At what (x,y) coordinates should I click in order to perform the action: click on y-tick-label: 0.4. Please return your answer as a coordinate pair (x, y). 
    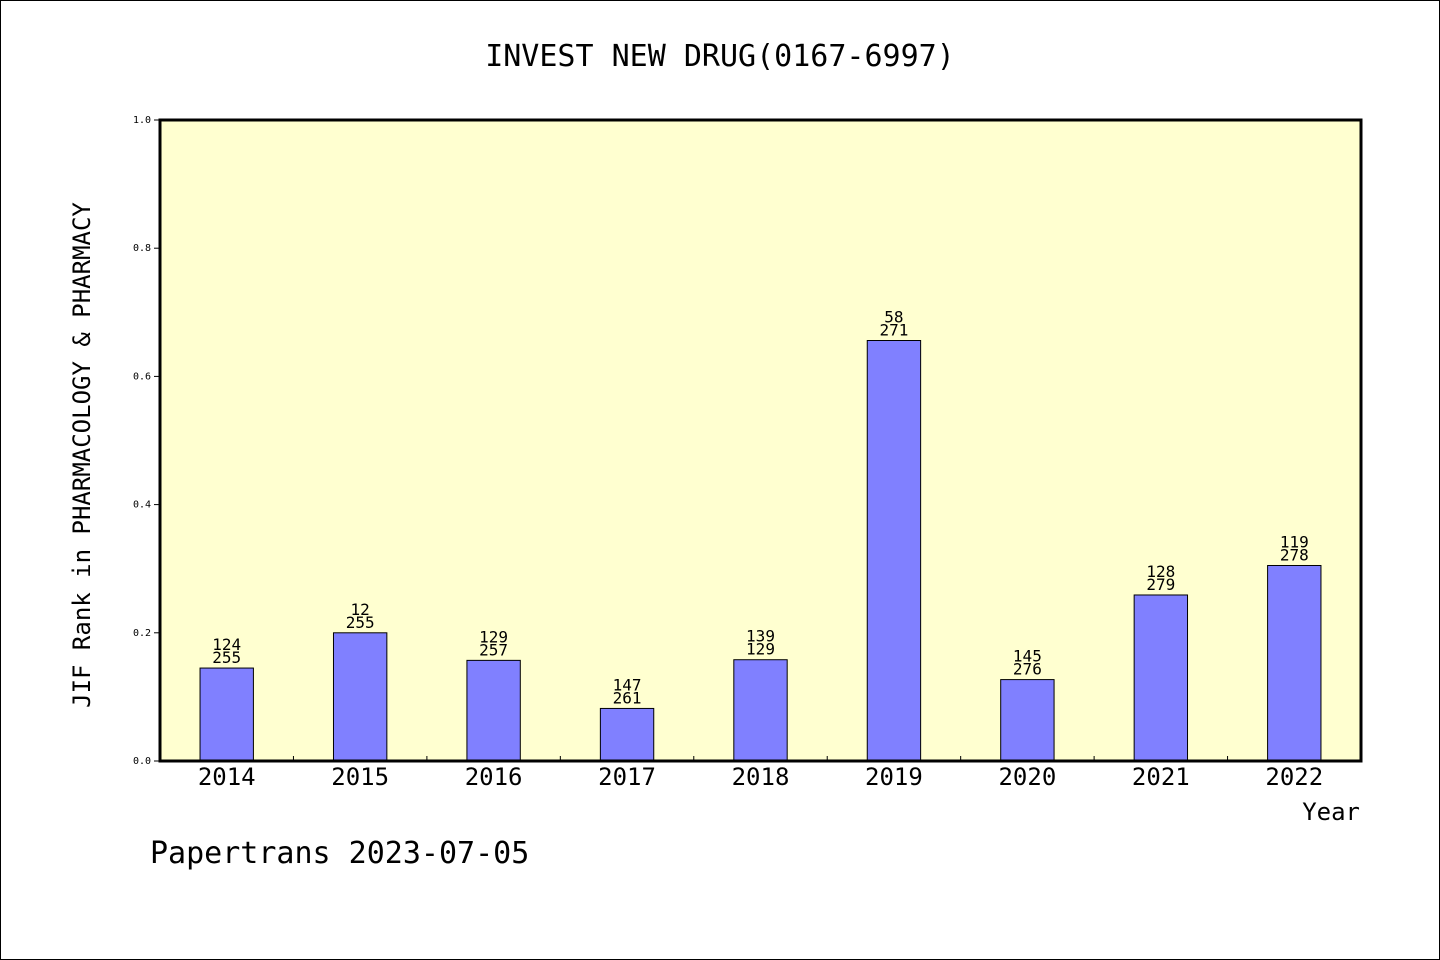
    Looking at the image, I should click on (142, 505).